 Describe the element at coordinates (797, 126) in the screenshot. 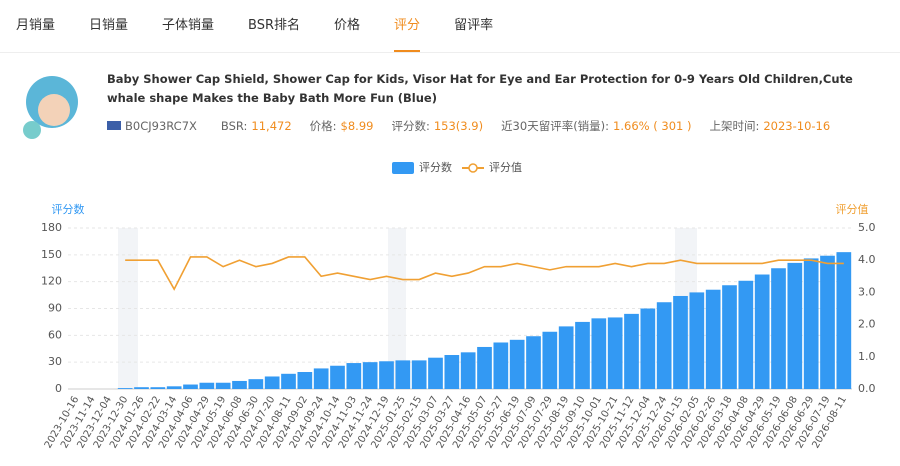

I see `field-value: 2023-10-16` at that location.